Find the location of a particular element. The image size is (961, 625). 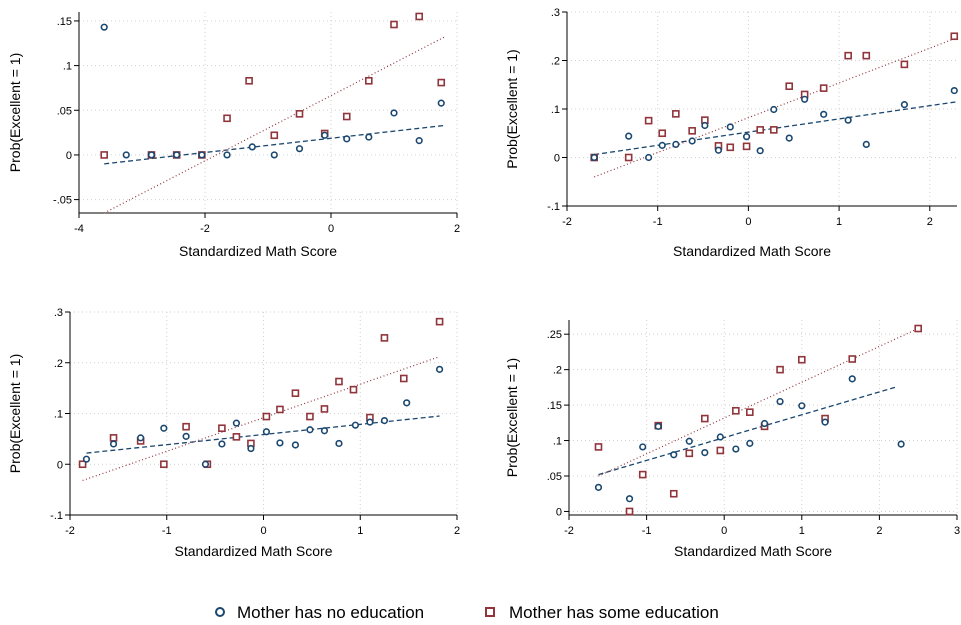

legend-label-no-education: Mother has no education is located at coordinates (330, 612).